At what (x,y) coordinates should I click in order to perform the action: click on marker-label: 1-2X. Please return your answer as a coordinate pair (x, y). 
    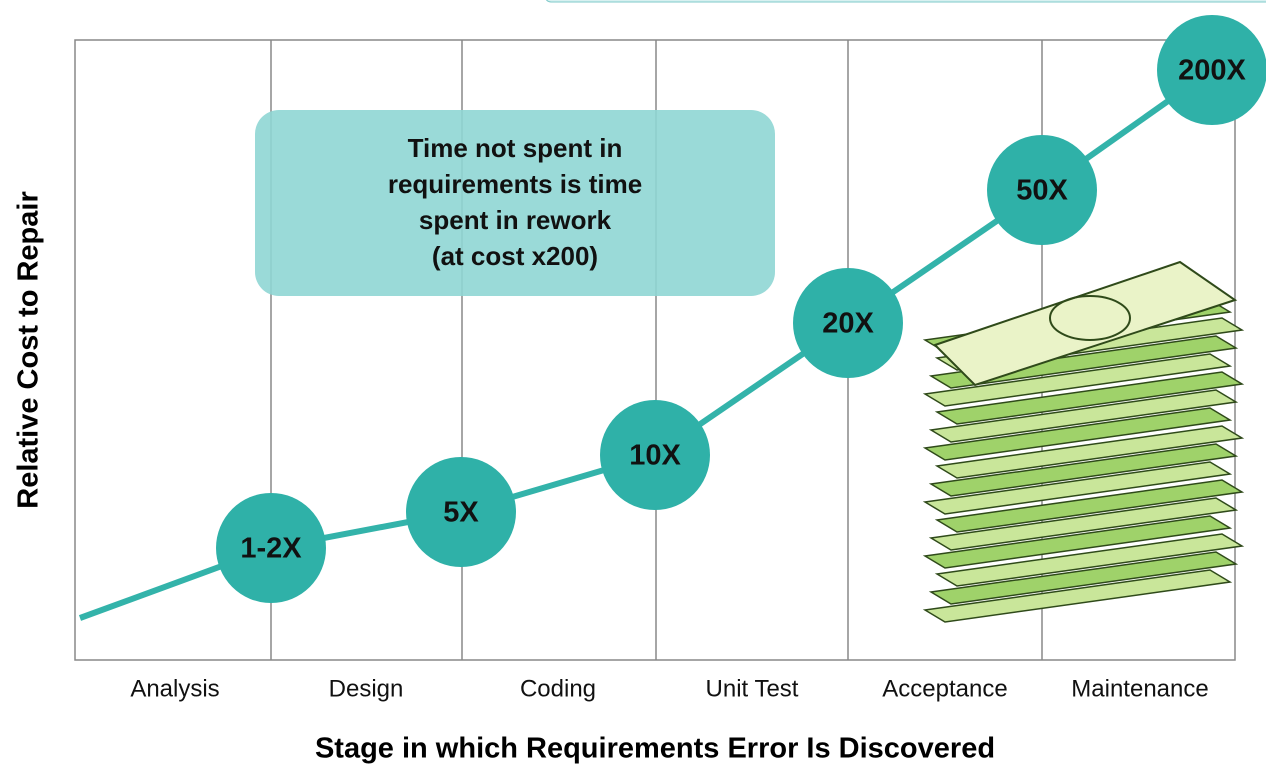
    Looking at the image, I should click on (271, 549).